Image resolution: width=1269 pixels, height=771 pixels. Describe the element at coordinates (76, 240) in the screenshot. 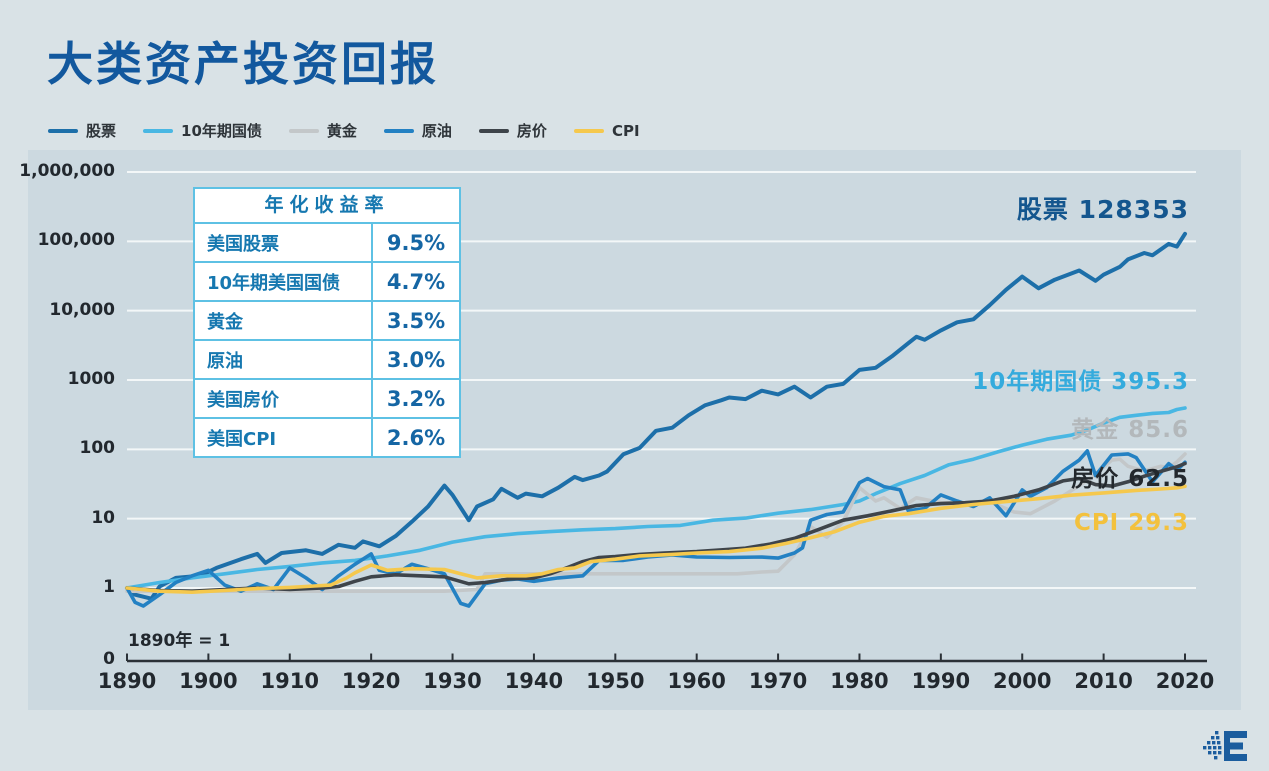

I see `y-axis-tick-label: 100,000` at that location.